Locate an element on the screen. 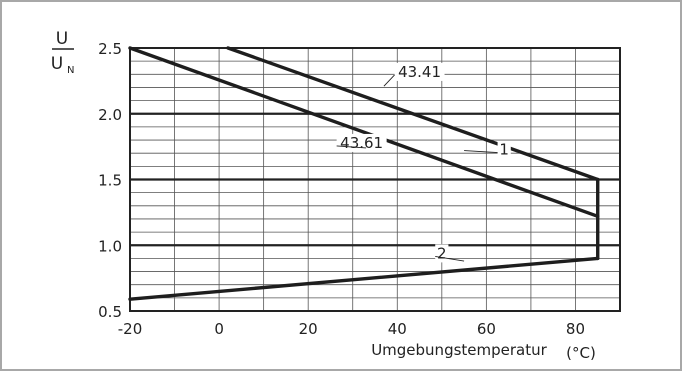  y-axis-label-subscript: N is located at coordinates (70, 70).